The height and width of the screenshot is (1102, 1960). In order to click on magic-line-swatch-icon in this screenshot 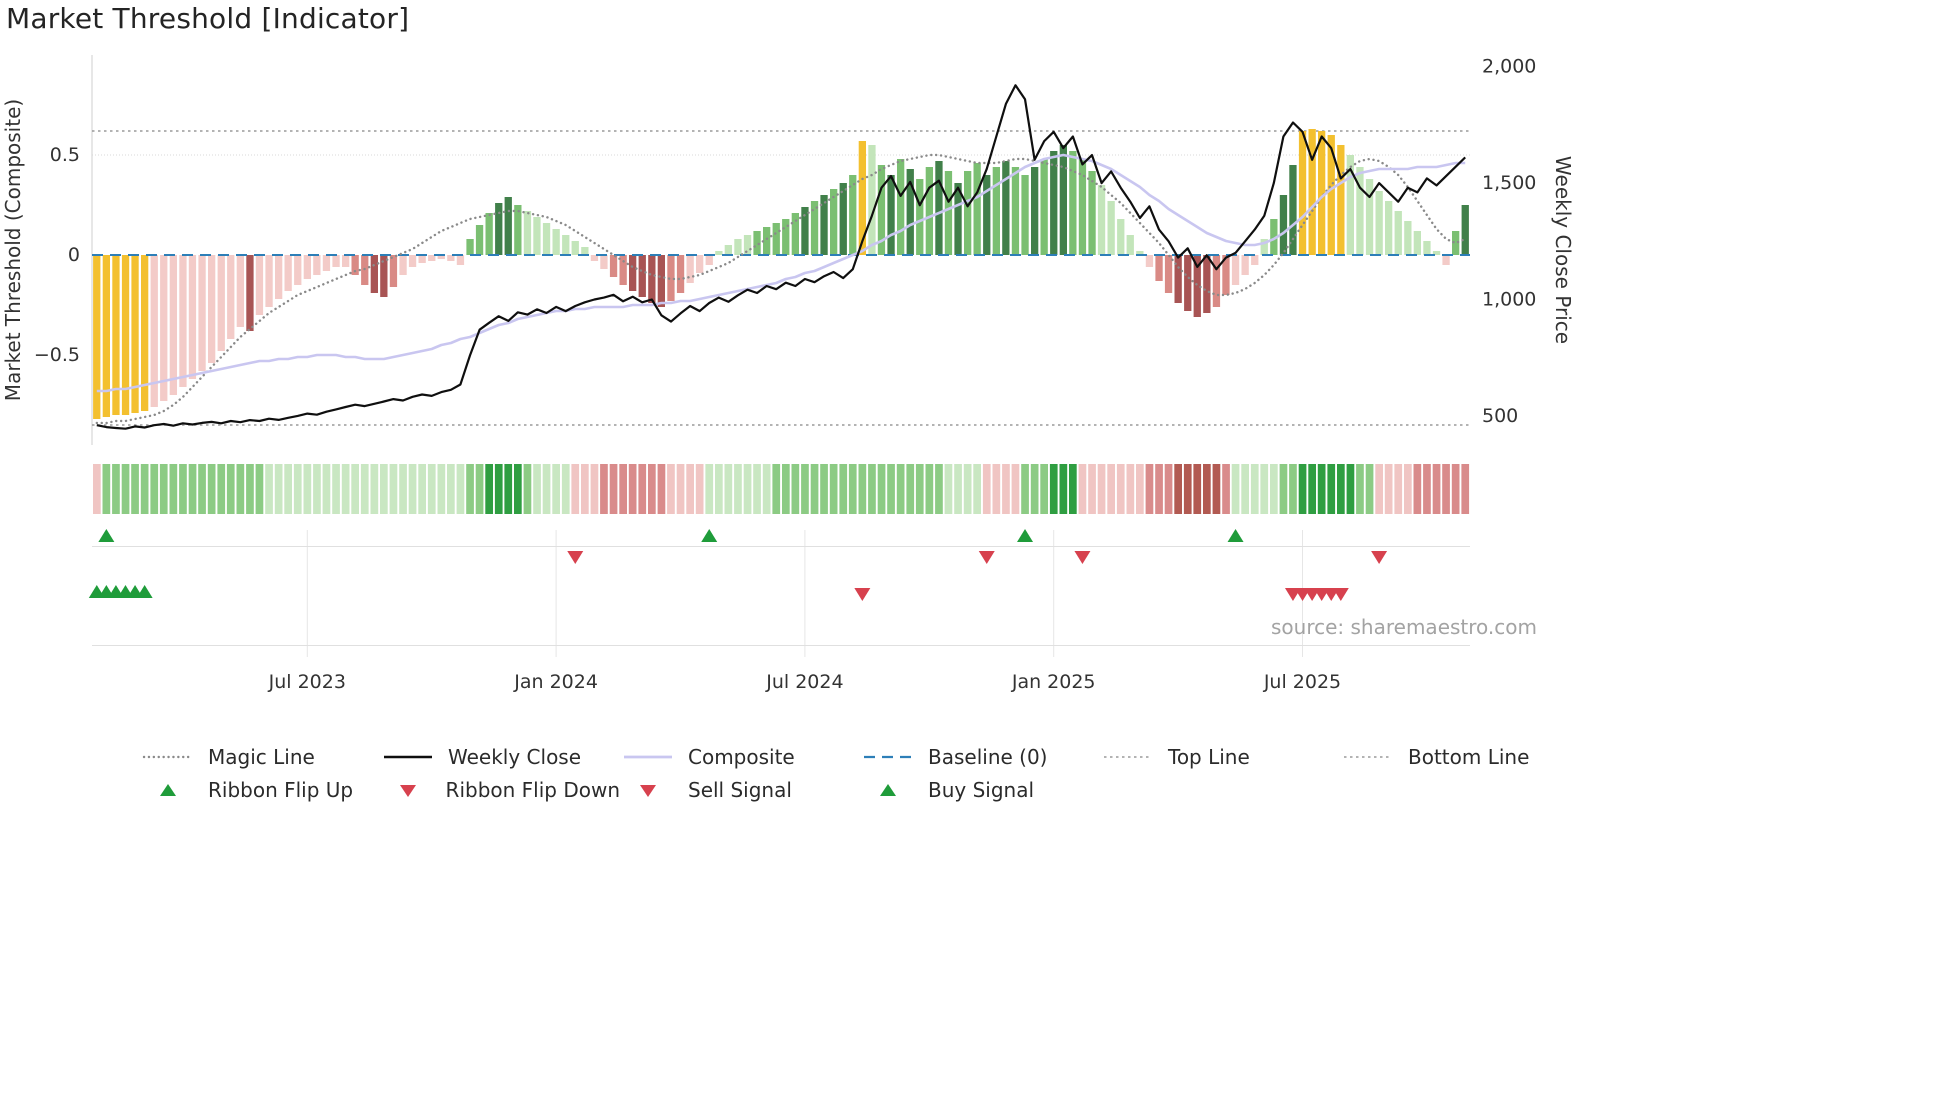, I will do `click(168, 756)`.